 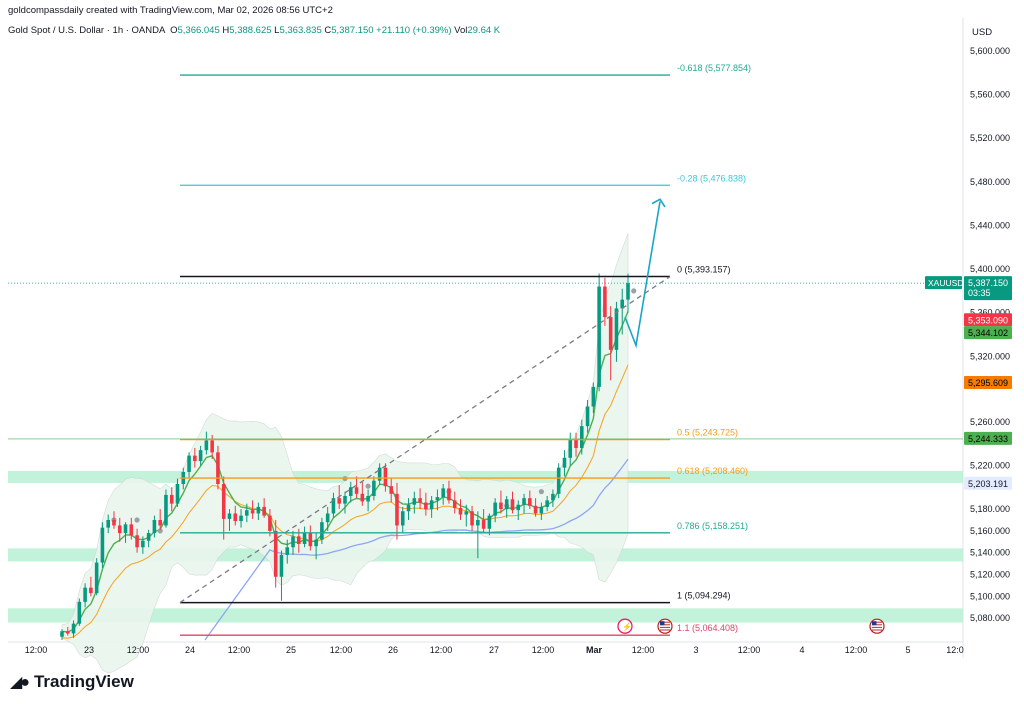 What do you see at coordinates (707, 433) in the screenshot?
I see `fib-level-label: 0.5 (5,243.725)` at bounding box center [707, 433].